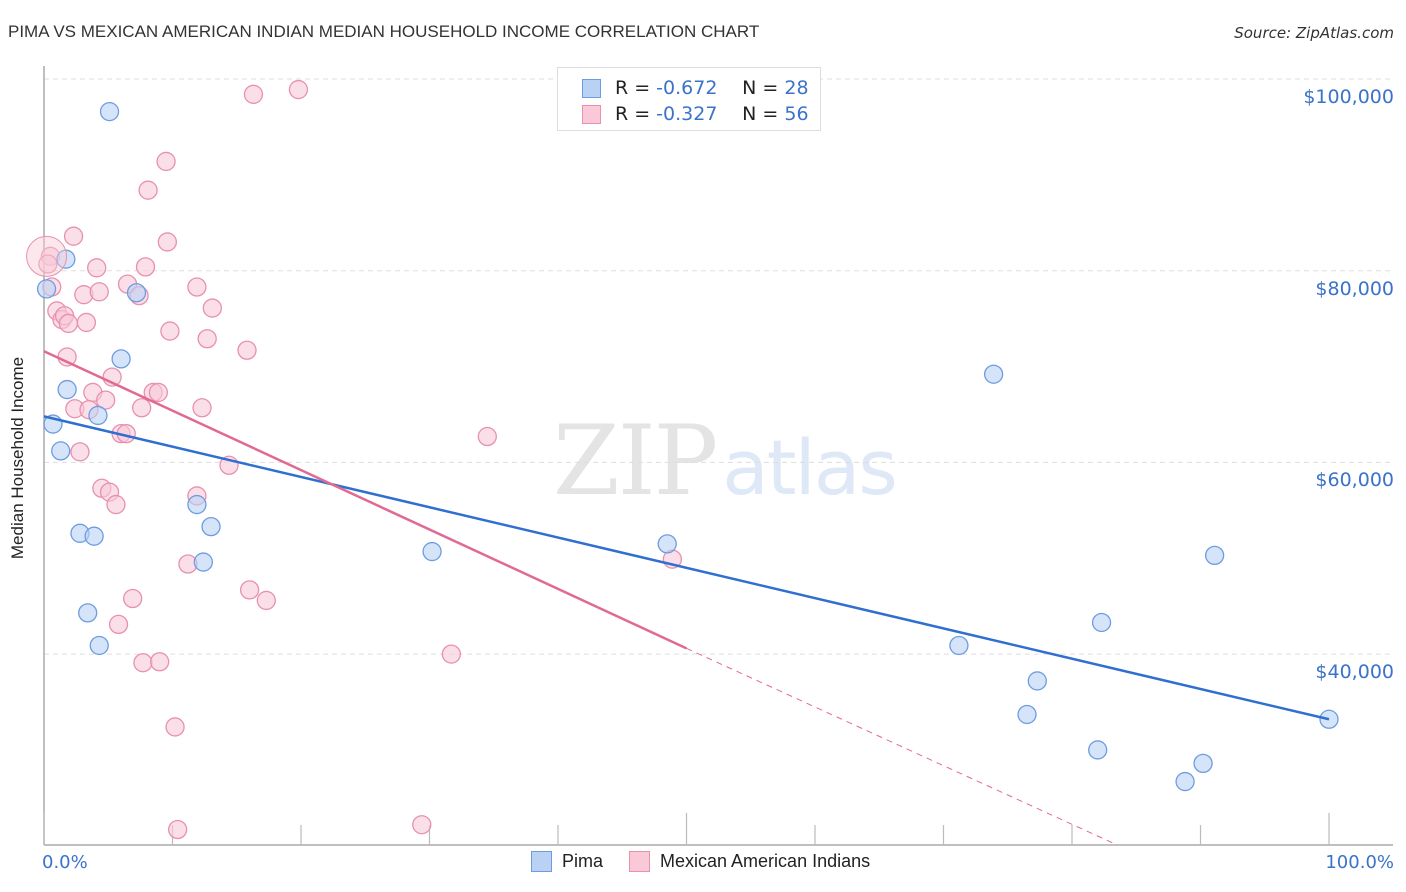 This screenshot has height=892, width=1406. I want to click on legend-row-pima: R = -0.672 N = 28, so click(695, 88).